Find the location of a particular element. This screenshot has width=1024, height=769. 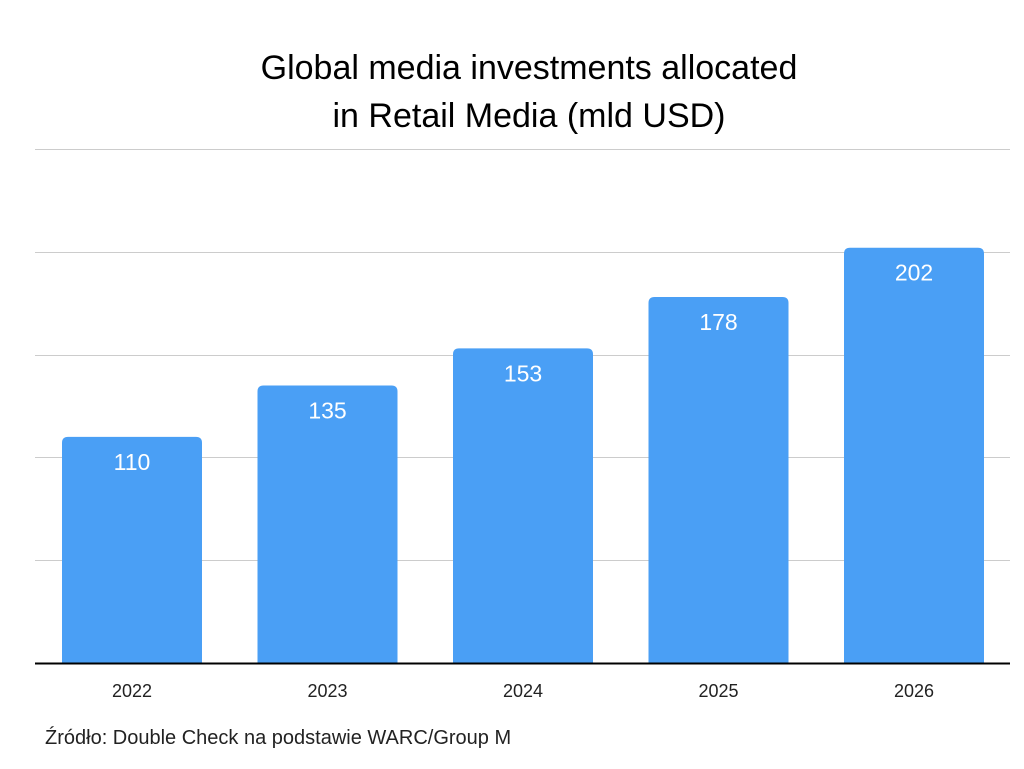

chart-title-line-2: in Retail Media (mld USD) is located at coordinates (529, 116).